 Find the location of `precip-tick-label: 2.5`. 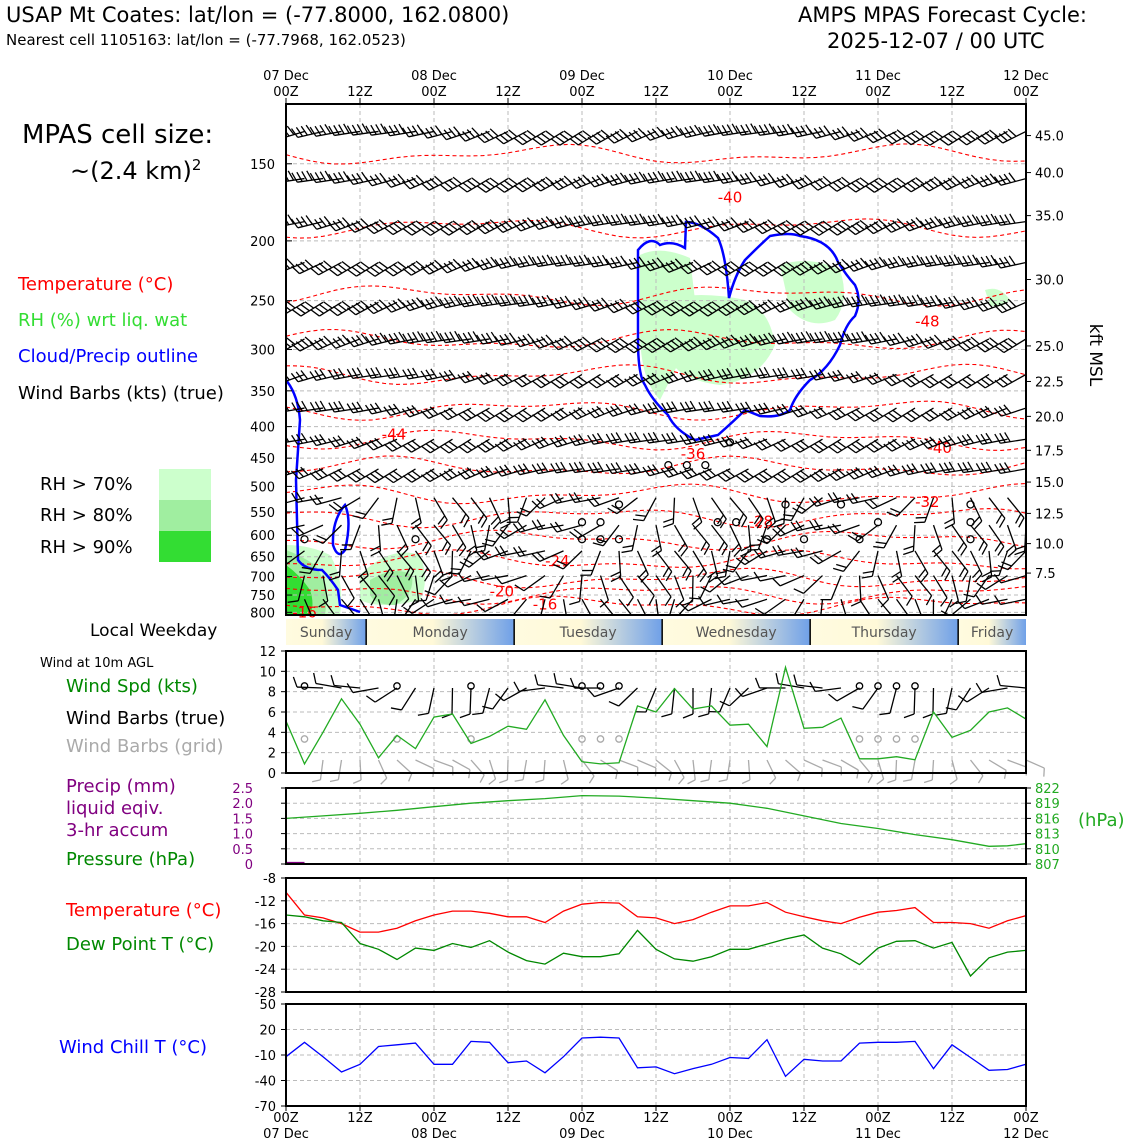

precip-tick-label: 2.5 is located at coordinates (242, 789).